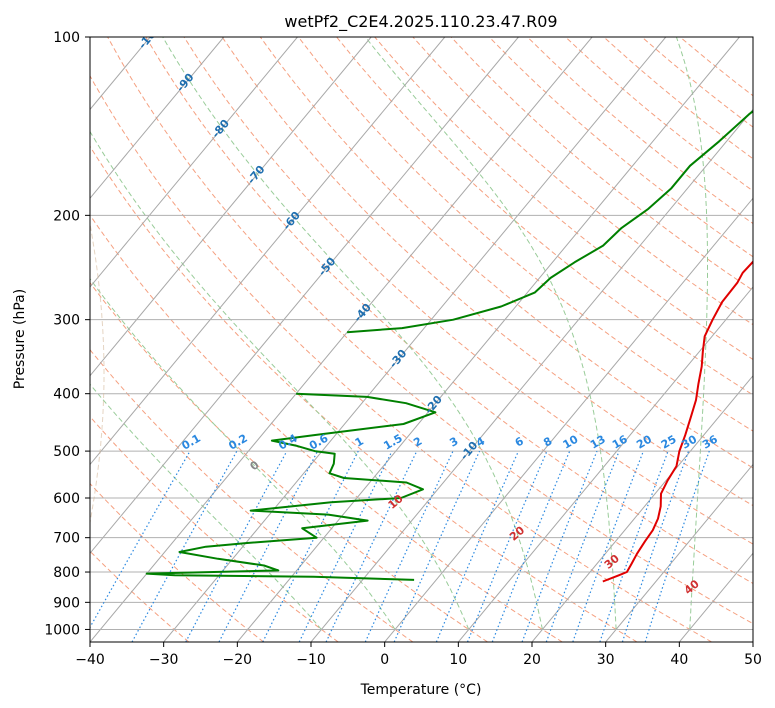 This screenshot has width=775, height=708. Describe the element at coordinates (606, 660) in the screenshot. I see `x-tick-label: 30` at that location.